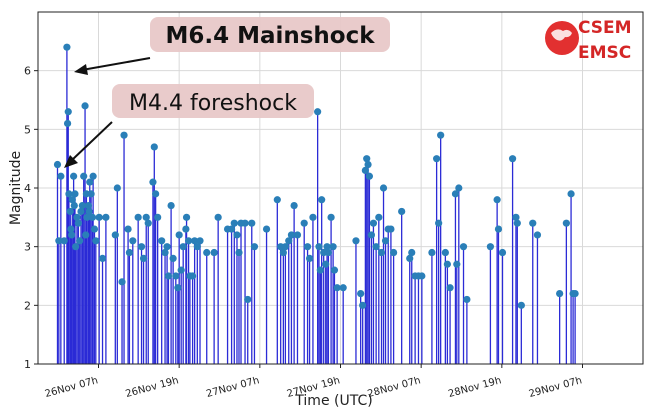  What do you see at coordinates (151, 387) in the screenshot?
I see `x-tick-label: 26Nov 19h` at bounding box center [151, 387].